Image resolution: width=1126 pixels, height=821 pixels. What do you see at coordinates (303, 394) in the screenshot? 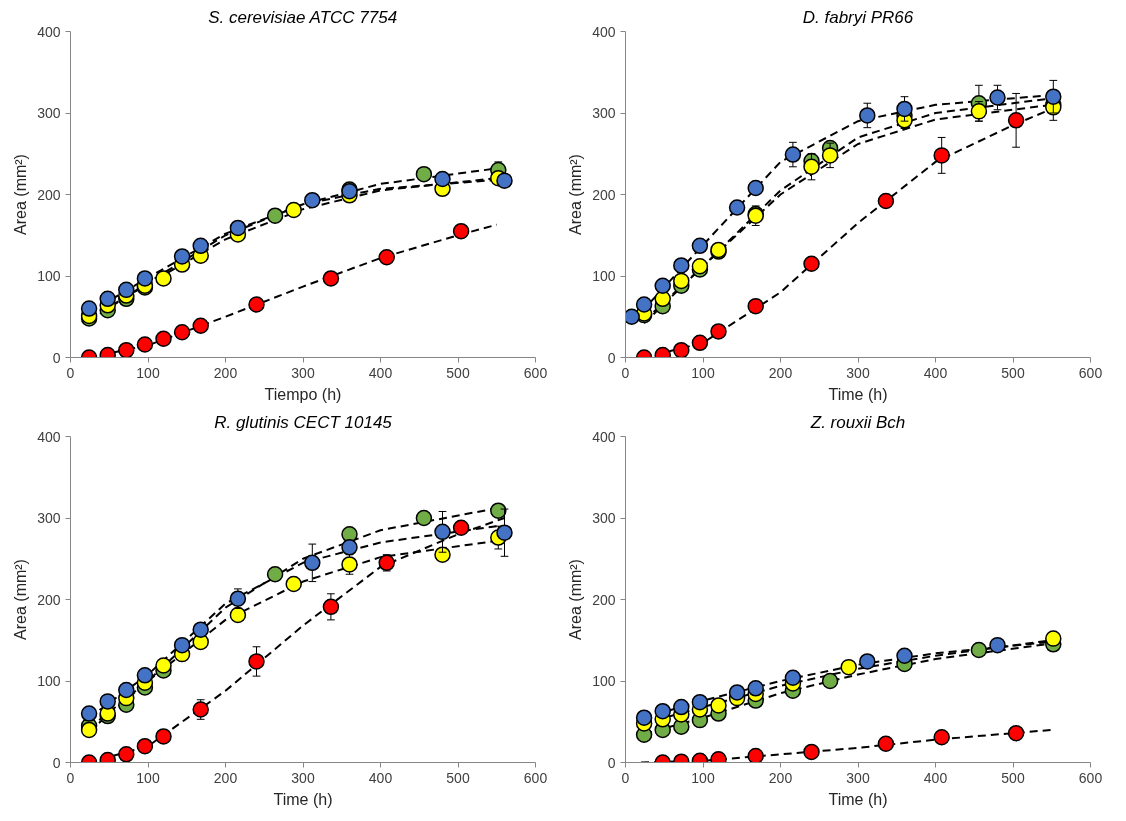
I see `x-axis-title: Tiempo (h)` at bounding box center [303, 394].